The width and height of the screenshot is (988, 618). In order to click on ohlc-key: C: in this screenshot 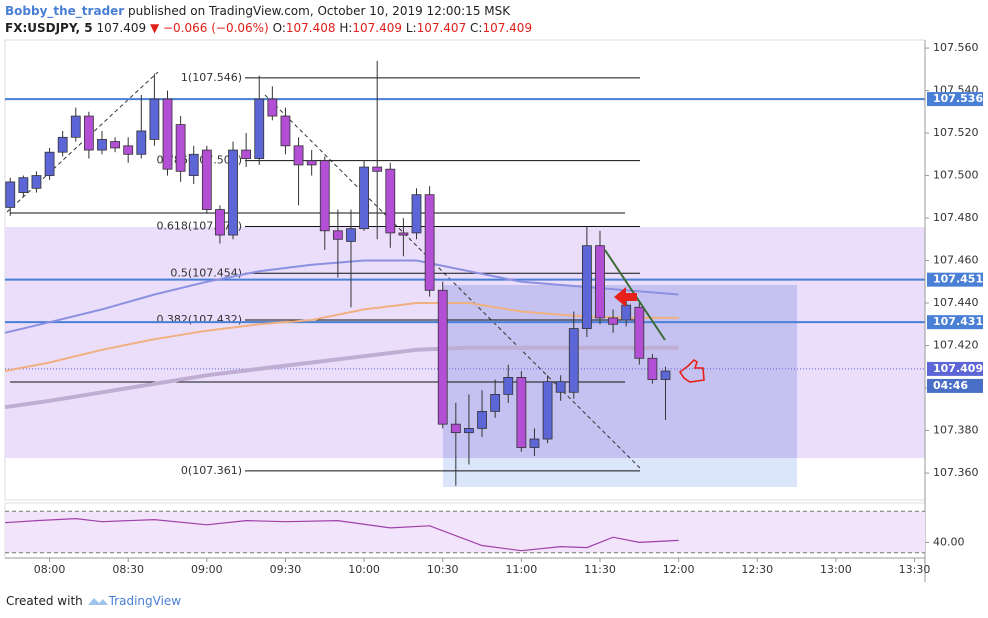, I will do `click(476, 28)`.